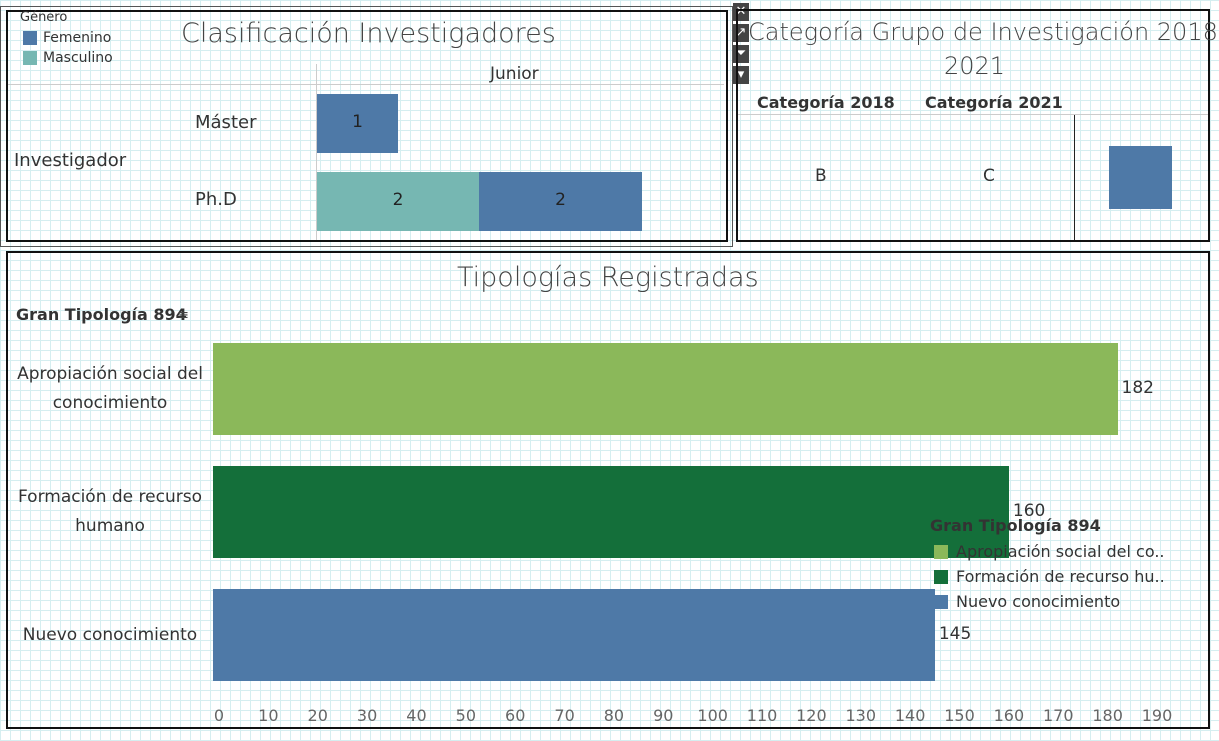 The height and width of the screenshot is (741, 1219). What do you see at coordinates (1015, 525) in the screenshot?
I see `legend-title-tipologia: Gran Tipología 894` at bounding box center [1015, 525].